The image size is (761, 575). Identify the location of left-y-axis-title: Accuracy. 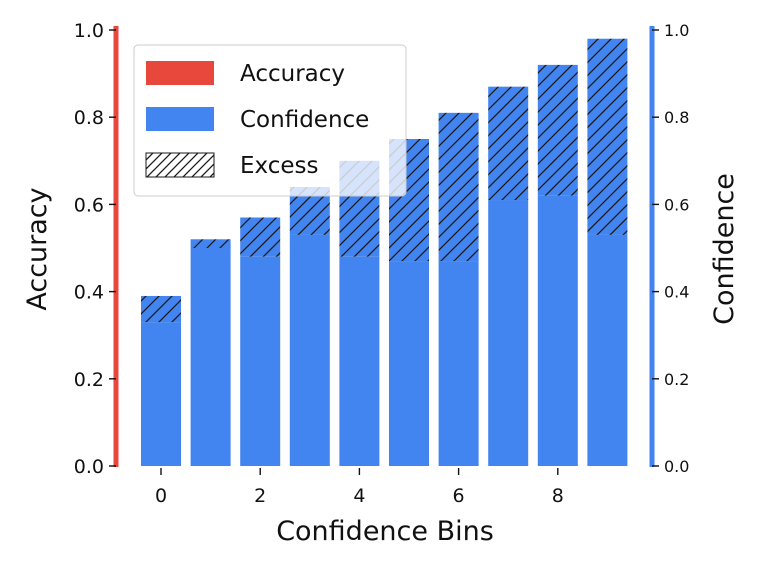
(37, 248).